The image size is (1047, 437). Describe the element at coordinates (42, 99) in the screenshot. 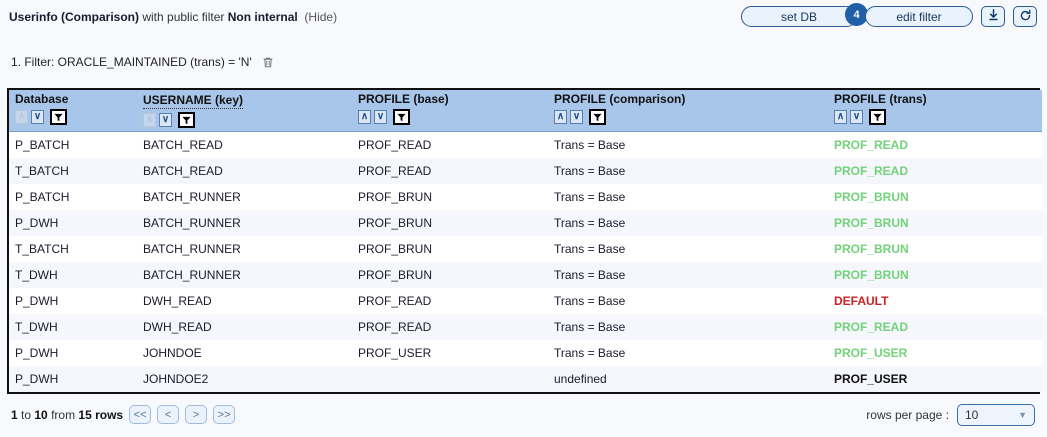

I see `column-label-database: Database` at that location.